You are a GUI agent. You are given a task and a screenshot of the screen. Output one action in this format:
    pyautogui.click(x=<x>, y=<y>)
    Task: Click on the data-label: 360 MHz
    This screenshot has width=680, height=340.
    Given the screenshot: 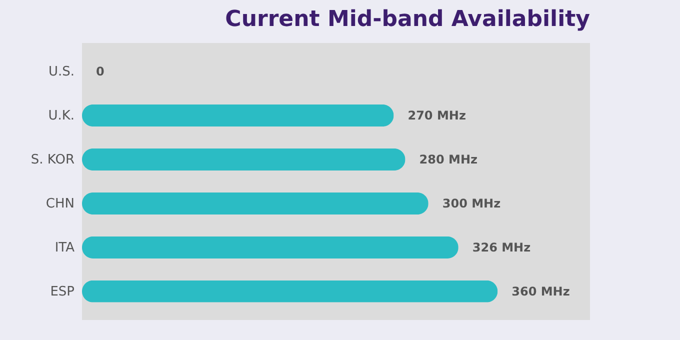 What is the action you would take?
    pyautogui.click(x=541, y=291)
    